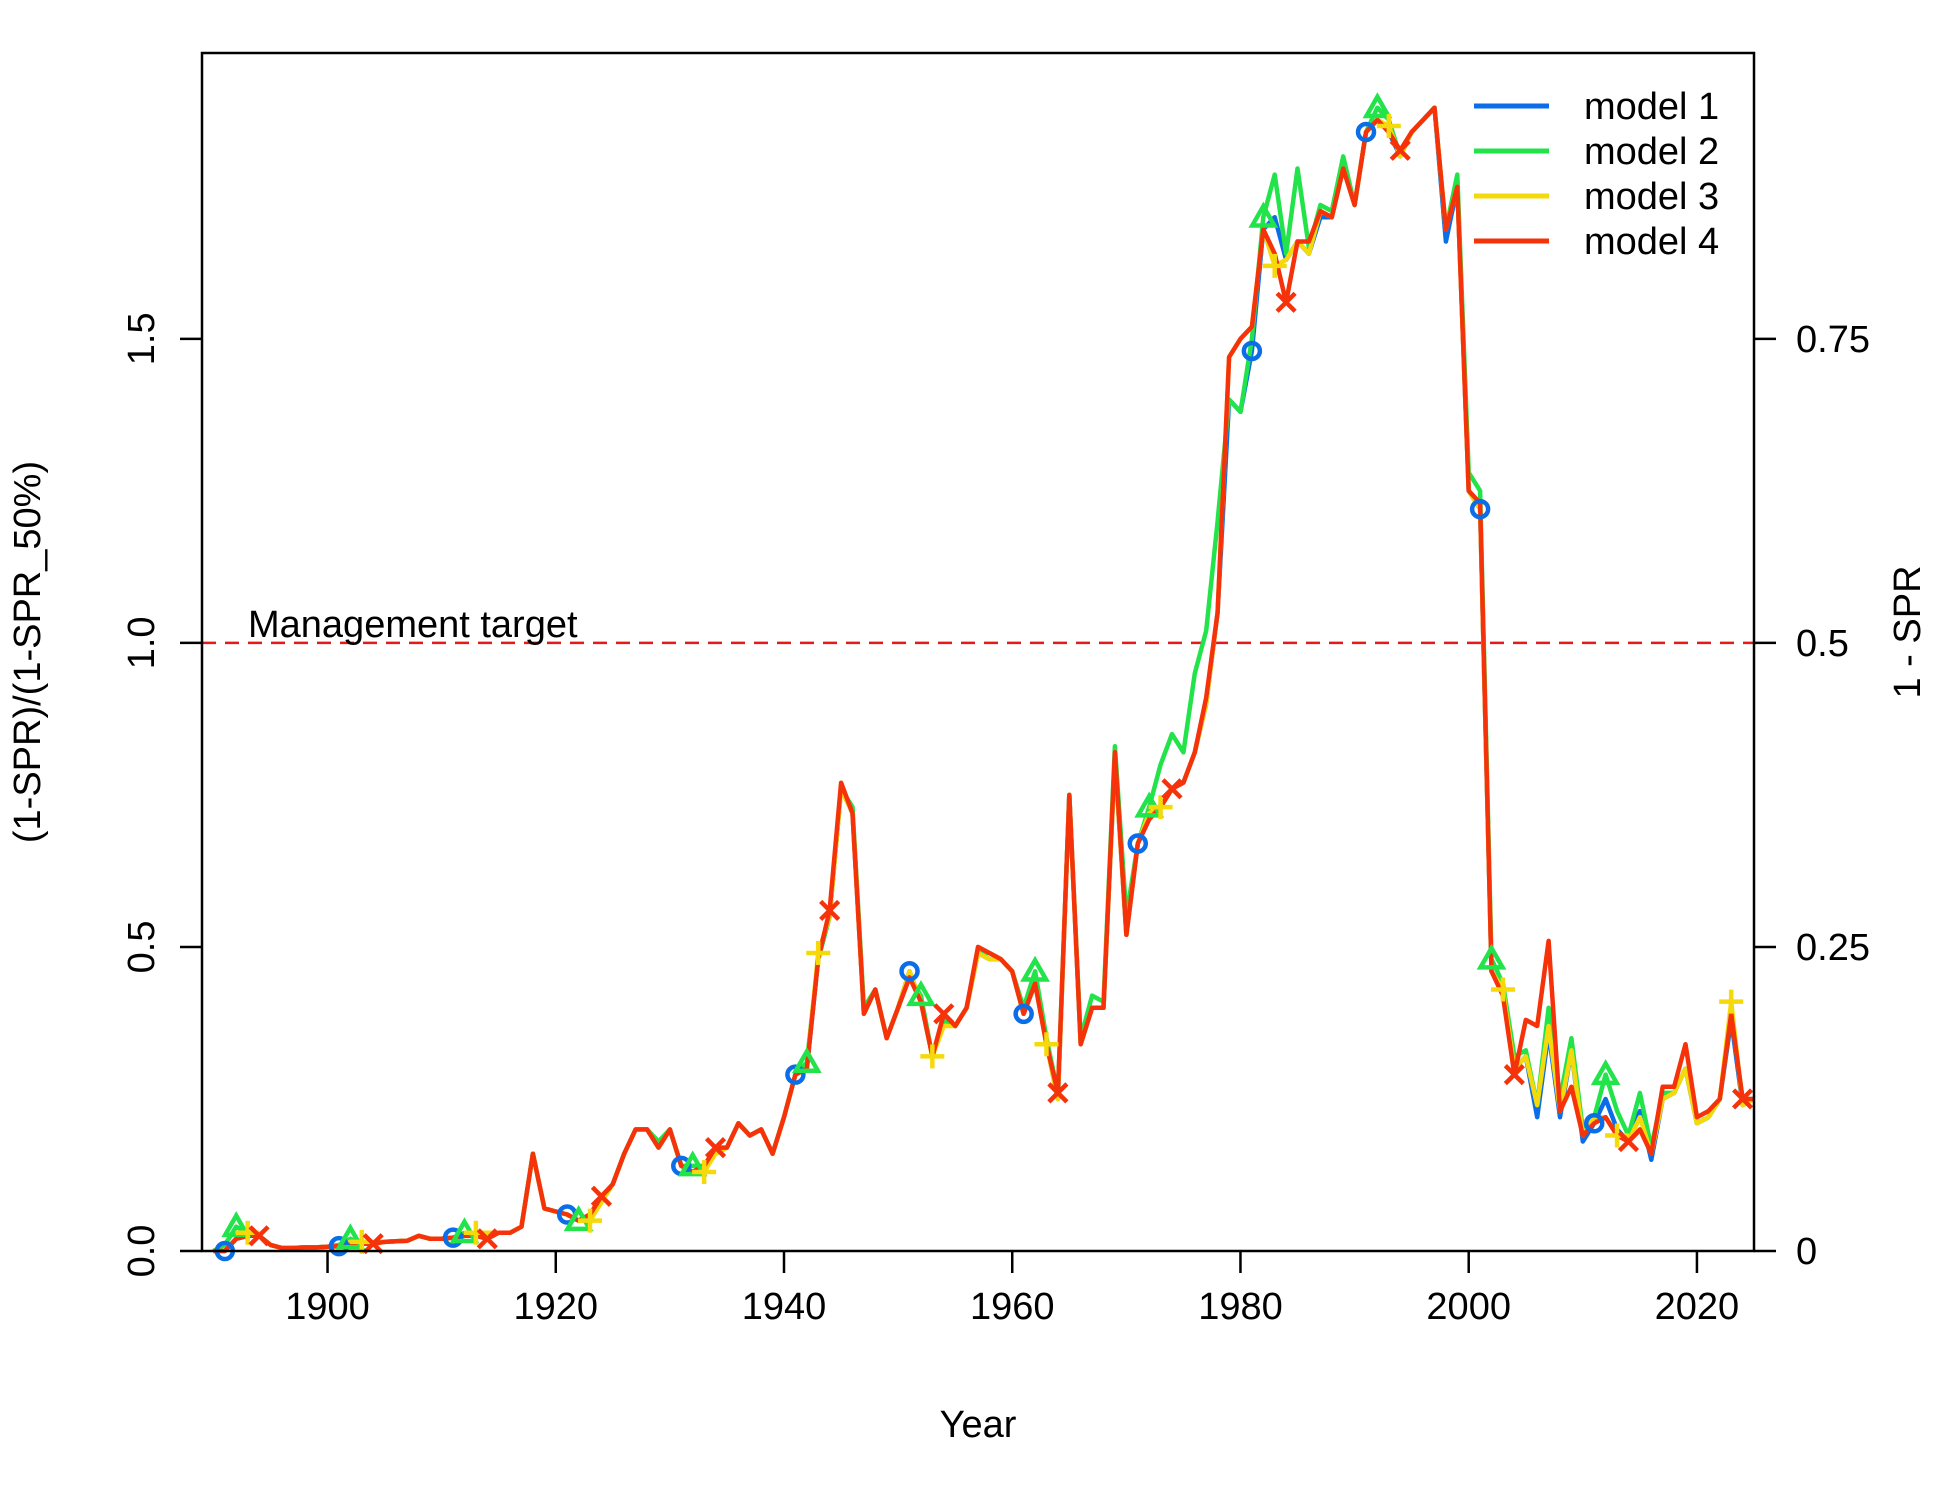 The image size is (1950, 1505). Describe the element at coordinates (1833, 948) in the screenshot. I see `right-y-tick-label: 0.25` at that location.